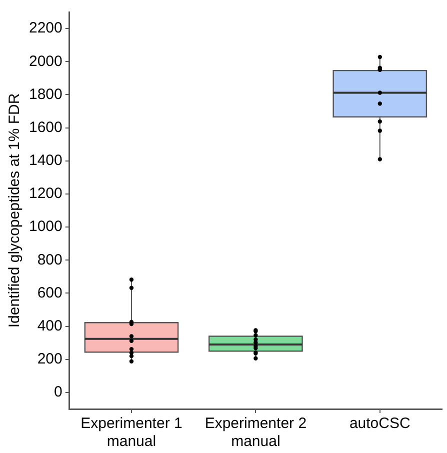  I want to click on y-tick-label: 600, so click(49, 293).